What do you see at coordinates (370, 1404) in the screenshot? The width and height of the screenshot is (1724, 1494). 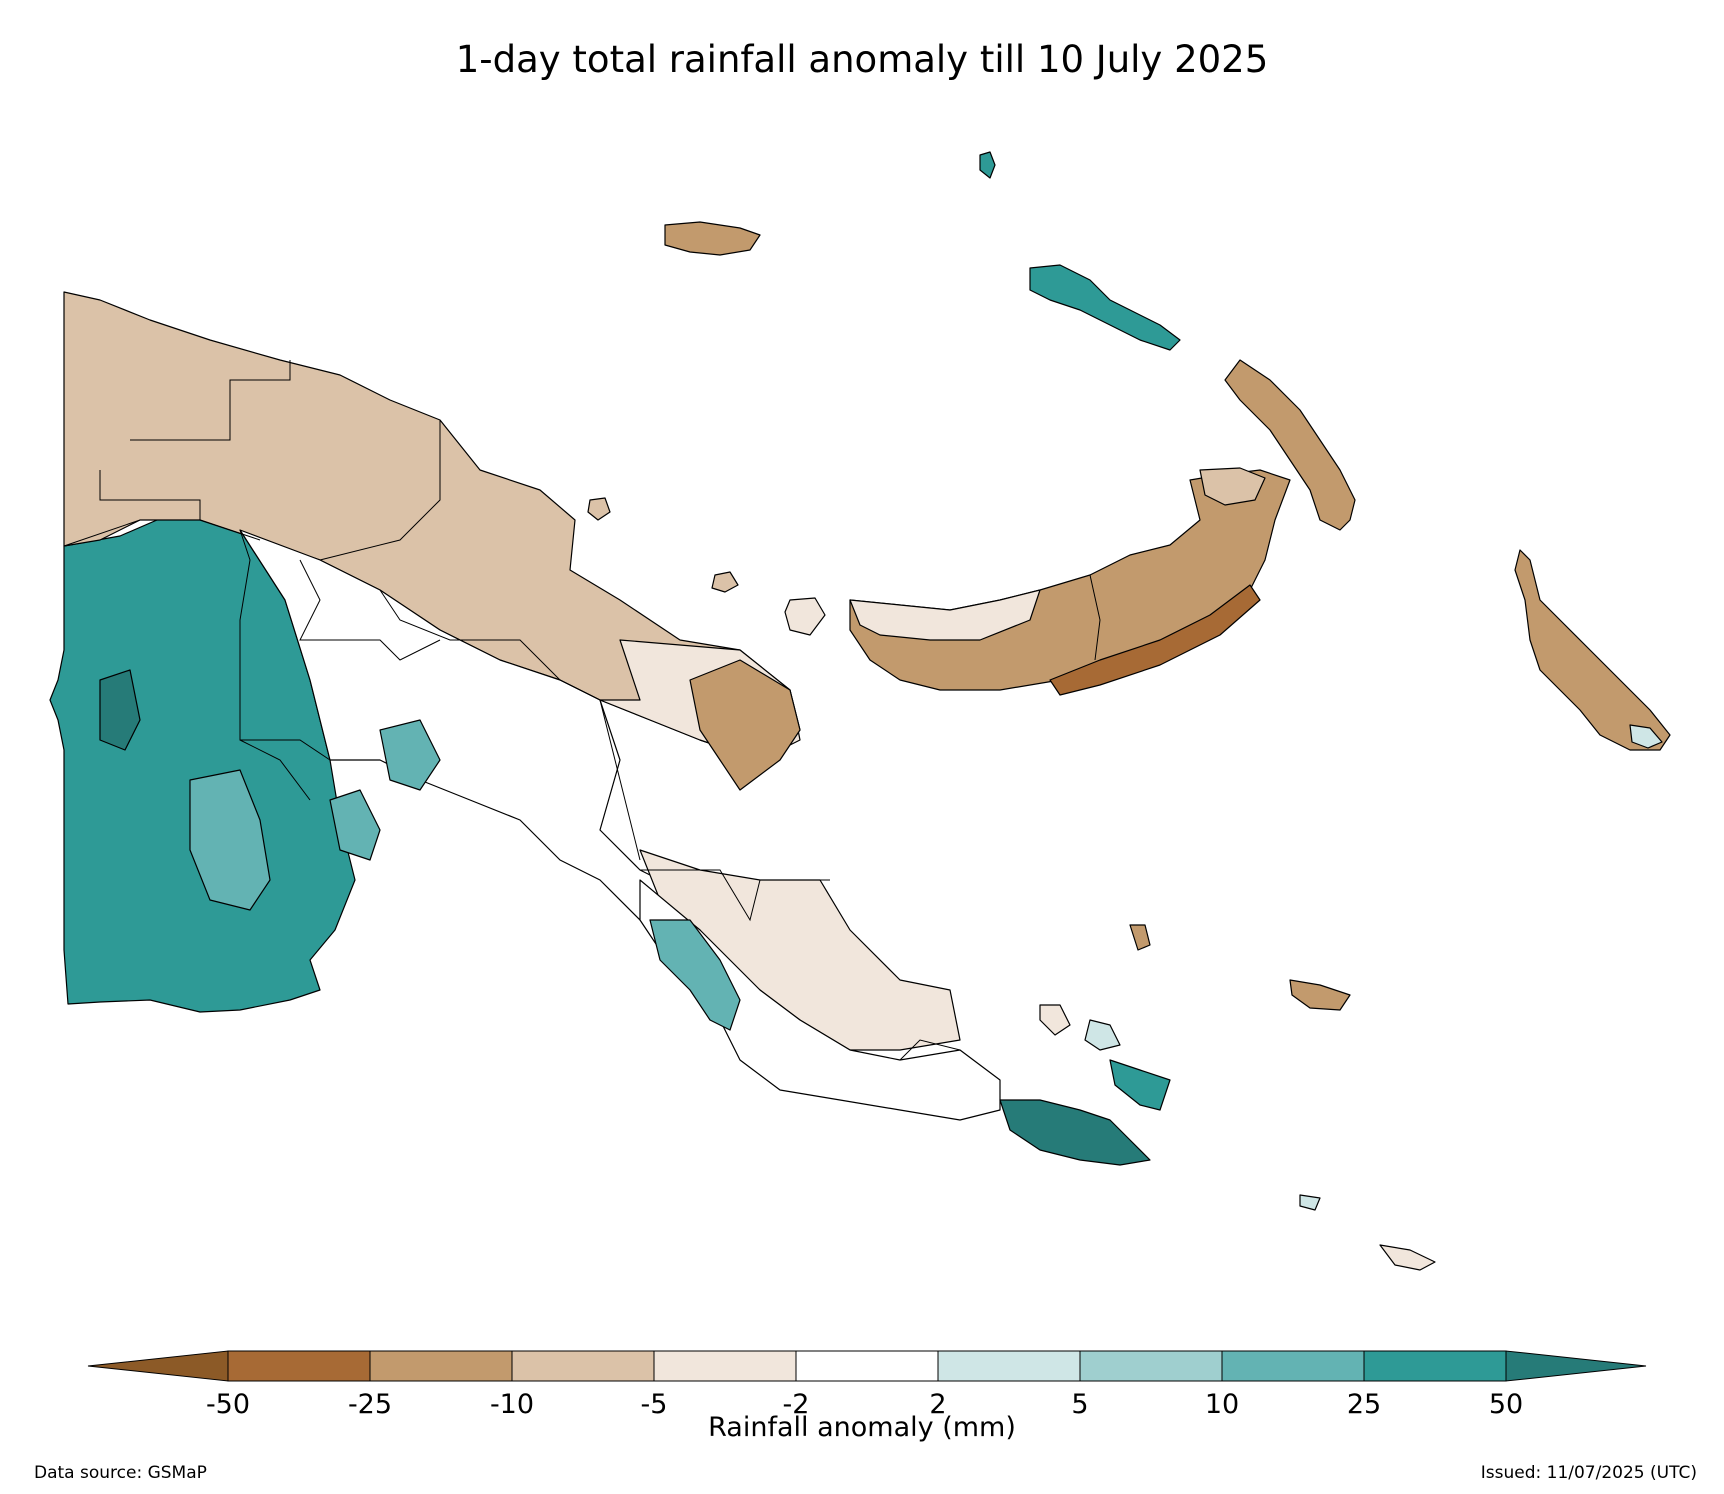 I see `colorbar-tick-label: -25` at bounding box center [370, 1404].